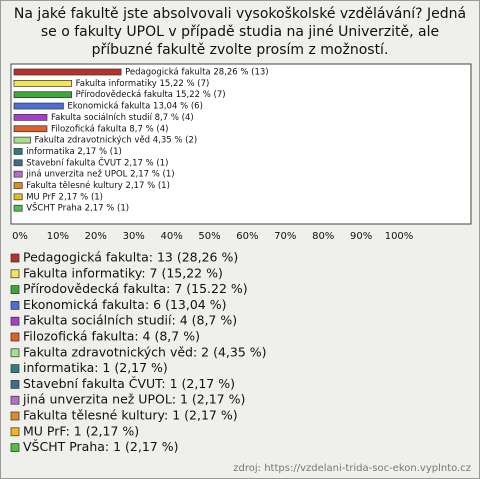 This screenshot has height=479, width=480. I want to click on x-tick-label: 90%, so click(361, 236).